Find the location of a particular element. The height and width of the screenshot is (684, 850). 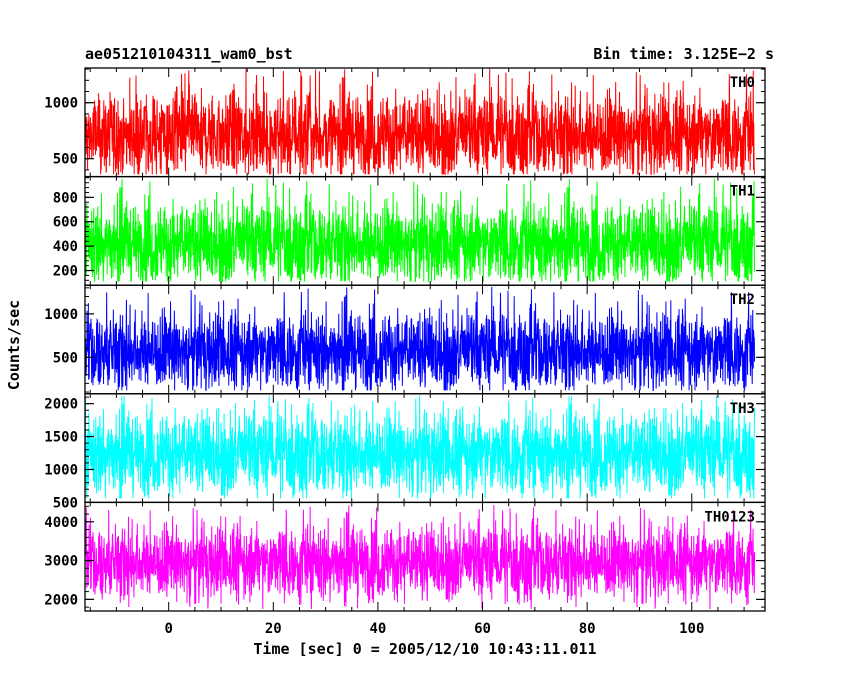

bin-time-label: Bin time: 3.125E−2 s is located at coordinates (683, 54).